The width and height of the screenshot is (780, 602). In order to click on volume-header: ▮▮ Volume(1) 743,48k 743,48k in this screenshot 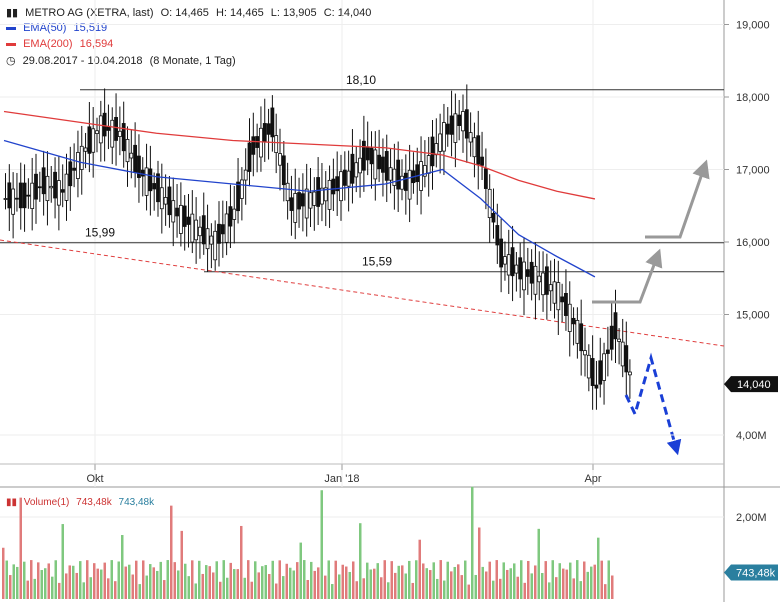, I will do `click(82, 502)`.